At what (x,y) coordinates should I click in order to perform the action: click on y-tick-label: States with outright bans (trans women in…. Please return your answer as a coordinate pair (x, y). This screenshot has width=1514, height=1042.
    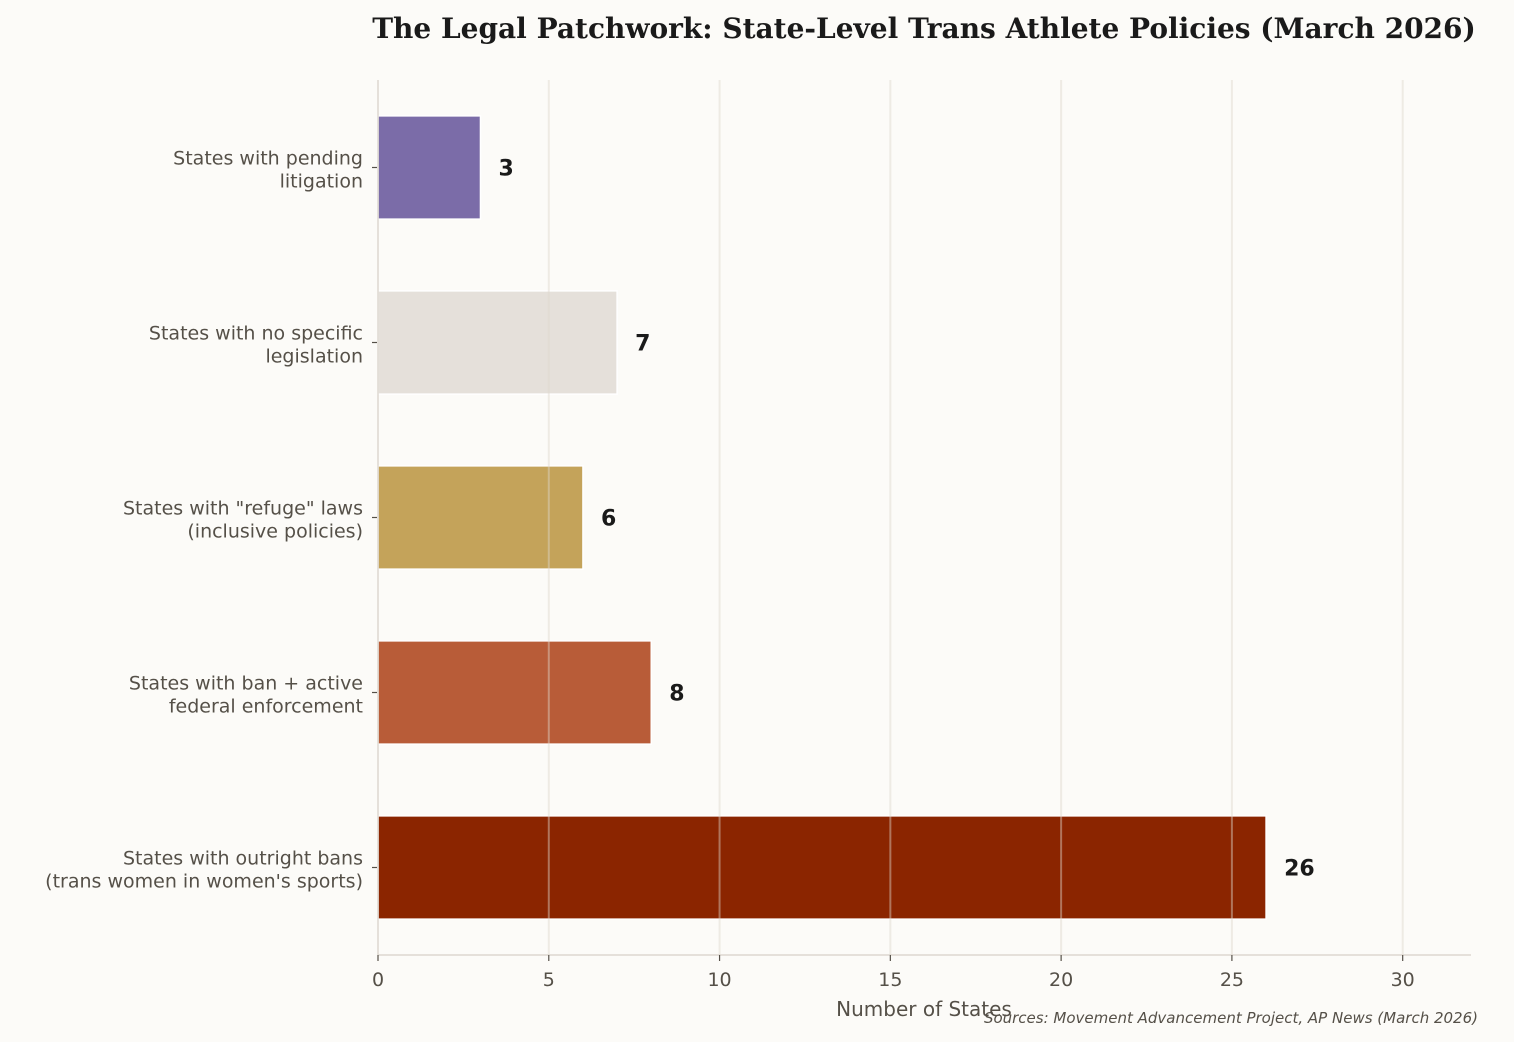
    Looking at the image, I should click on (204, 870).